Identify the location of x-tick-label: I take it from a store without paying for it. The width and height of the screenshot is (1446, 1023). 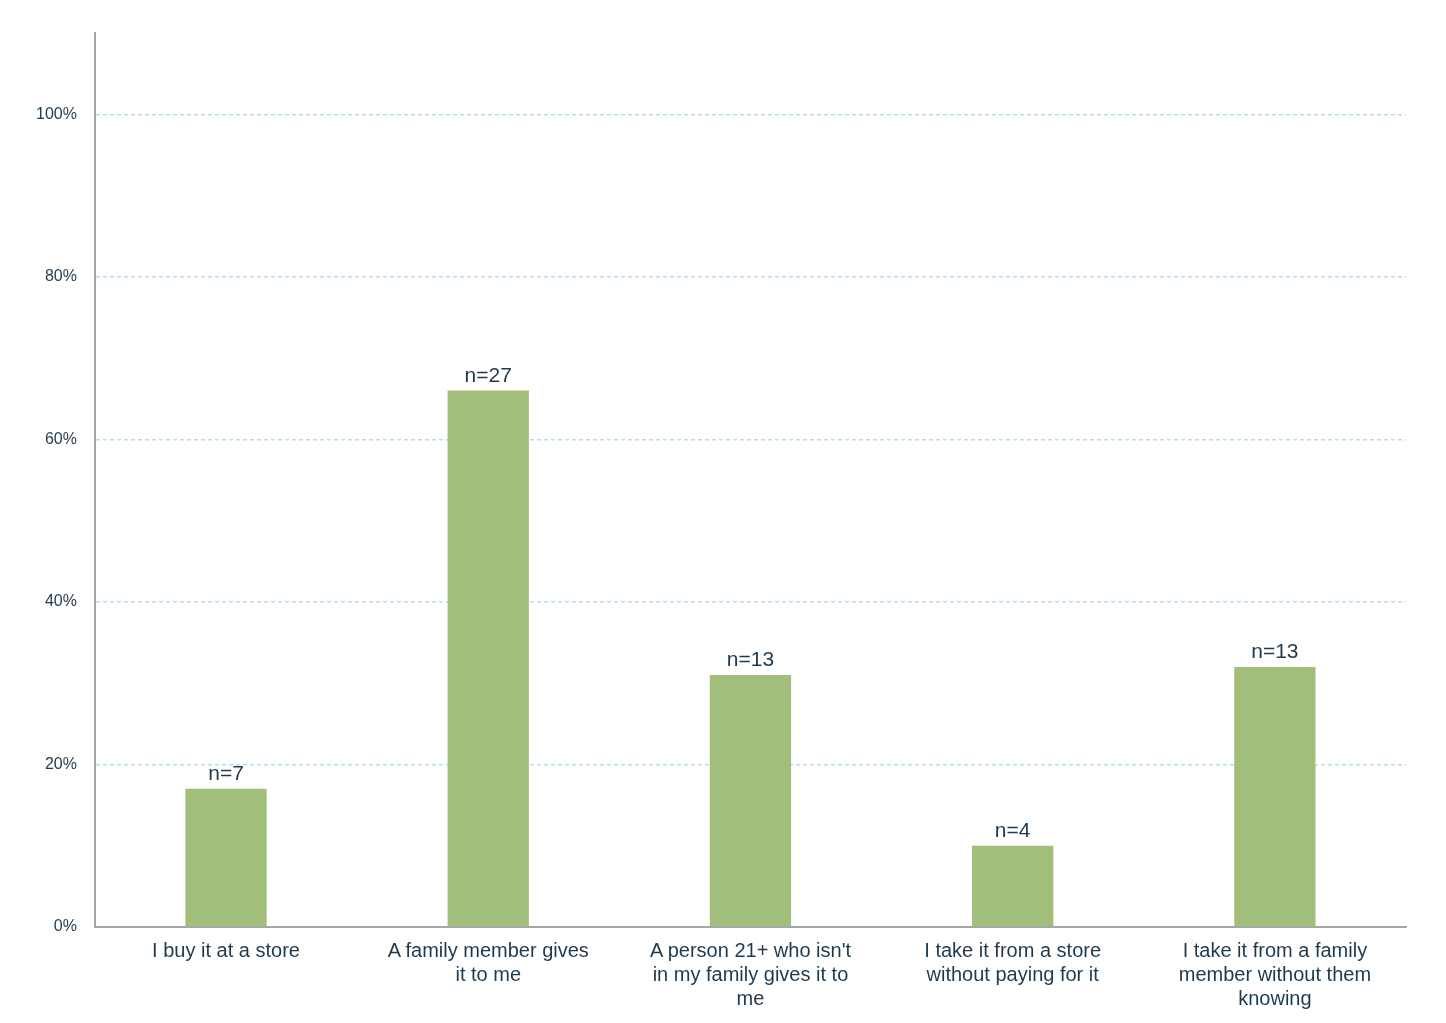
(1013, 961).